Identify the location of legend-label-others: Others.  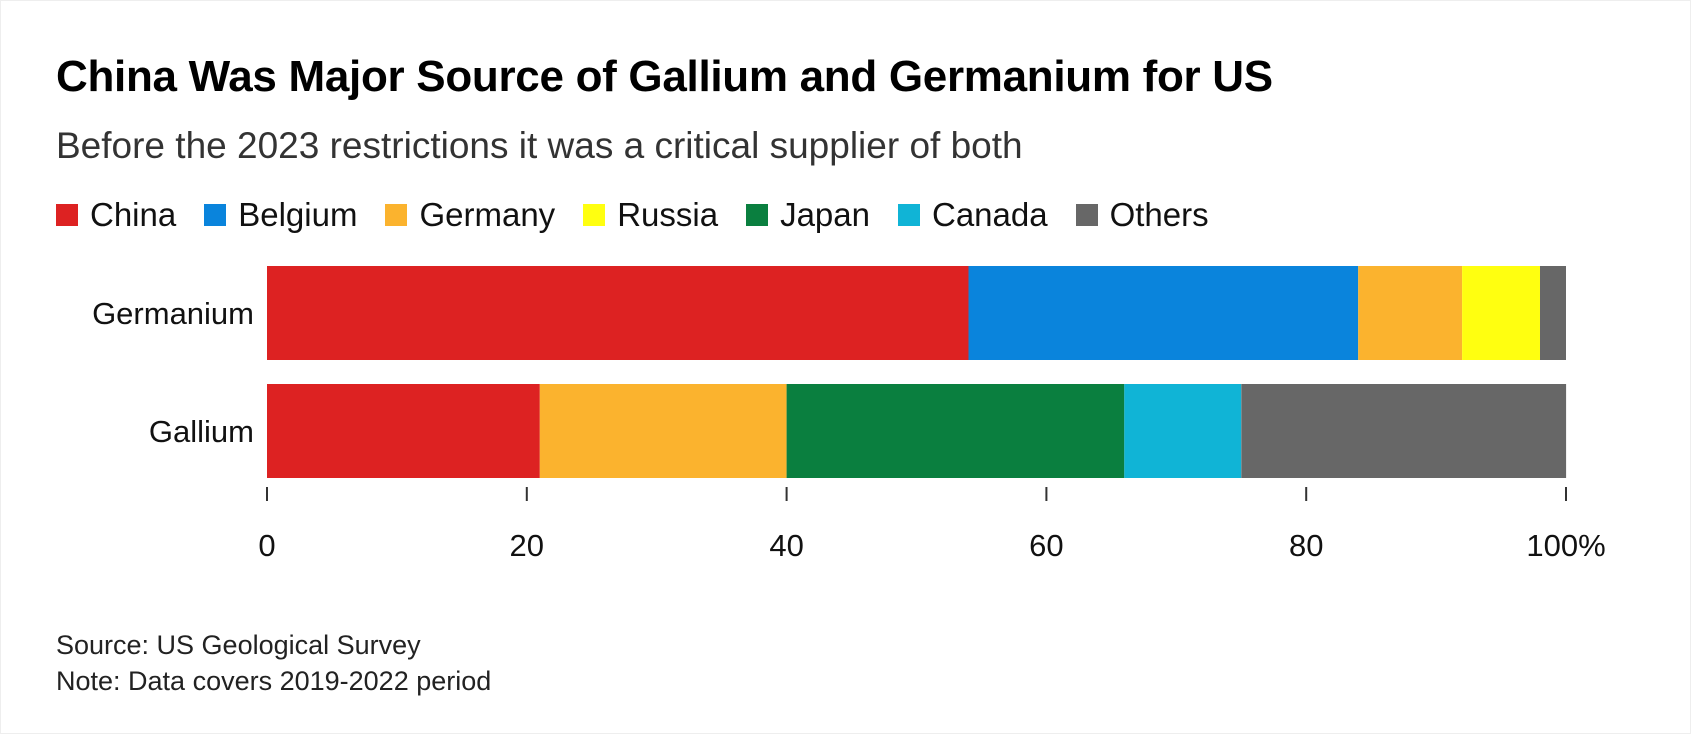
(1159, 214).